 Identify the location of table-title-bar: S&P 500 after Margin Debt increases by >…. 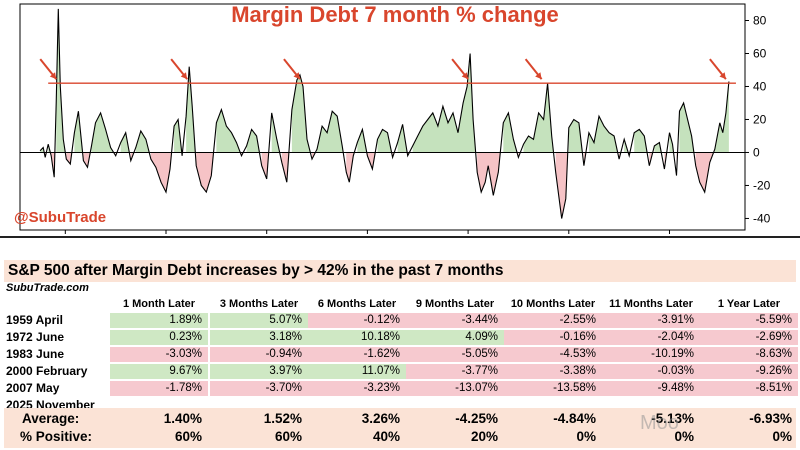
(400, 271).